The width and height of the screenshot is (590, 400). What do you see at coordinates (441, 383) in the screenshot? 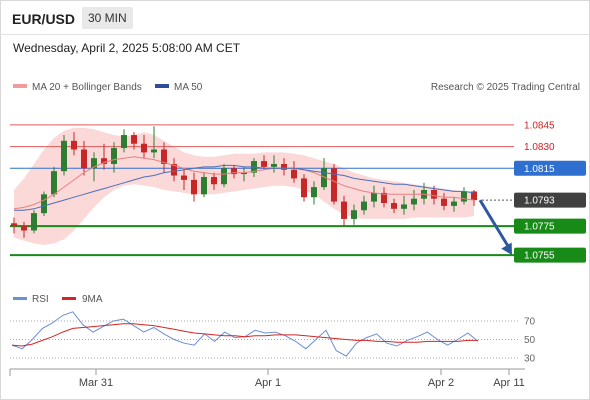
I see `x-tick-label: Apr 2` at bounding box center [441, 383].